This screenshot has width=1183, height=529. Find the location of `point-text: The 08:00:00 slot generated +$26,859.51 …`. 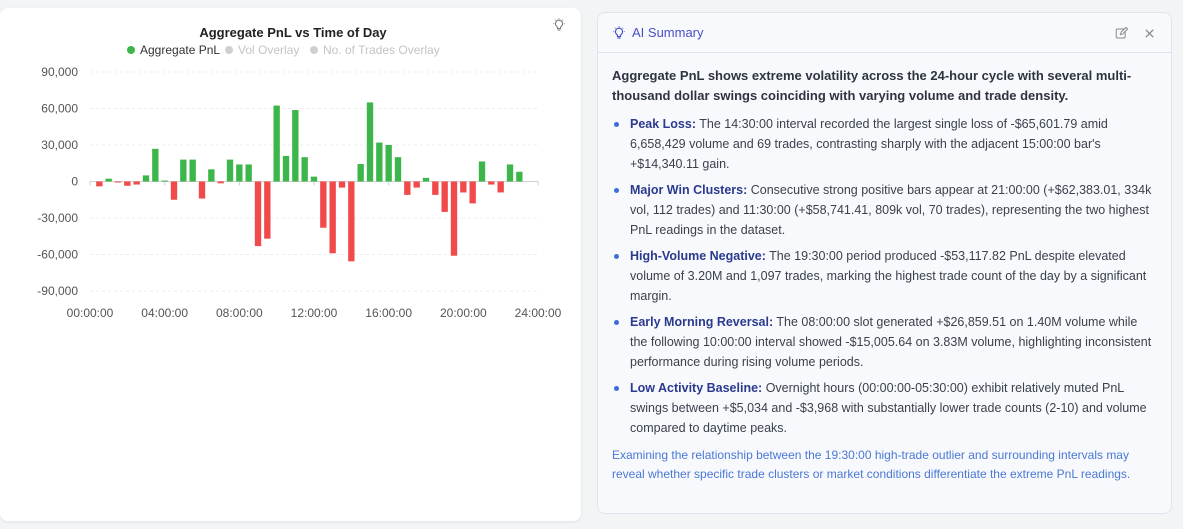

point-text: The 08:00:00 slot generated +$26,859.51 … is located at coordinates (891, 342).